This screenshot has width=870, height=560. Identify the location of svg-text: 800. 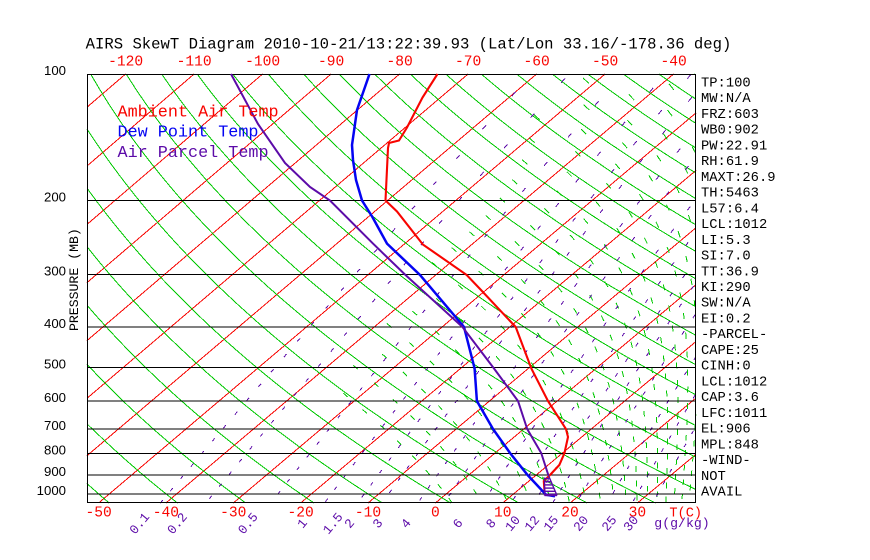
(55, 449).